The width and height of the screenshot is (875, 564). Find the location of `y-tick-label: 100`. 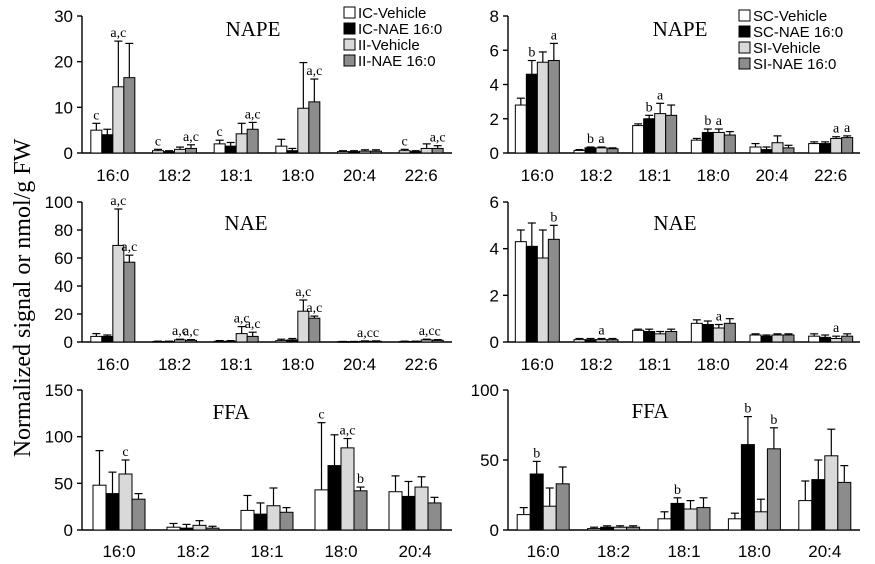

y-tick-label: 100 is located at coordinates (59, 202).